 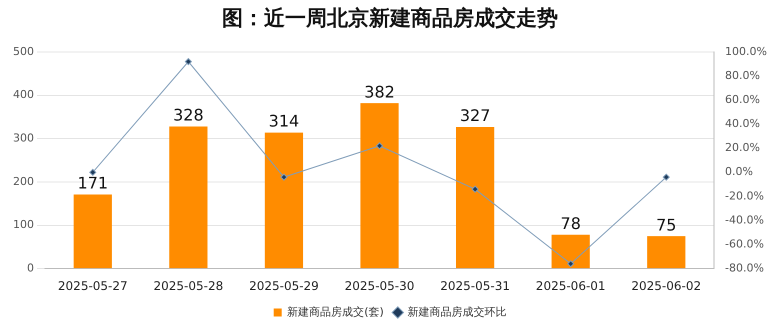 I want to click on x-tick-label: 2025-05-29, so click(x=284, y=285).